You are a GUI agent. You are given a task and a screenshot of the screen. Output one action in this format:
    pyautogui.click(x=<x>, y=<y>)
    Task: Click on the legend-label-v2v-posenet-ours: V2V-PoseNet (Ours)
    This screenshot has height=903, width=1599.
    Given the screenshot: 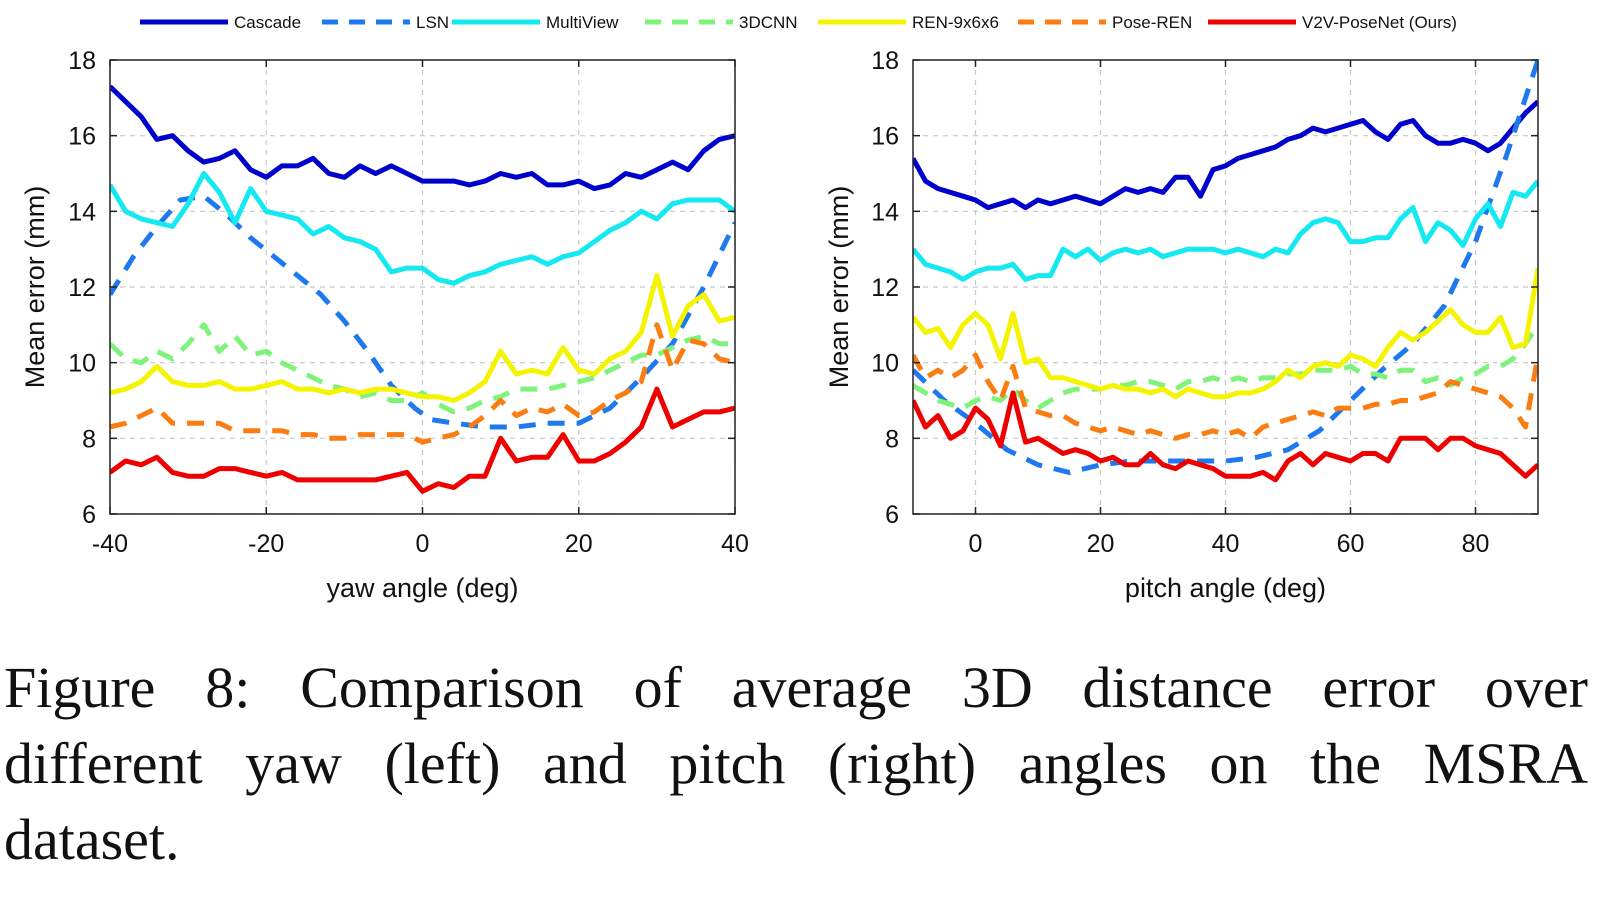 What is the action you would take?
    pyautogui.click(x=1379, y=22)
    